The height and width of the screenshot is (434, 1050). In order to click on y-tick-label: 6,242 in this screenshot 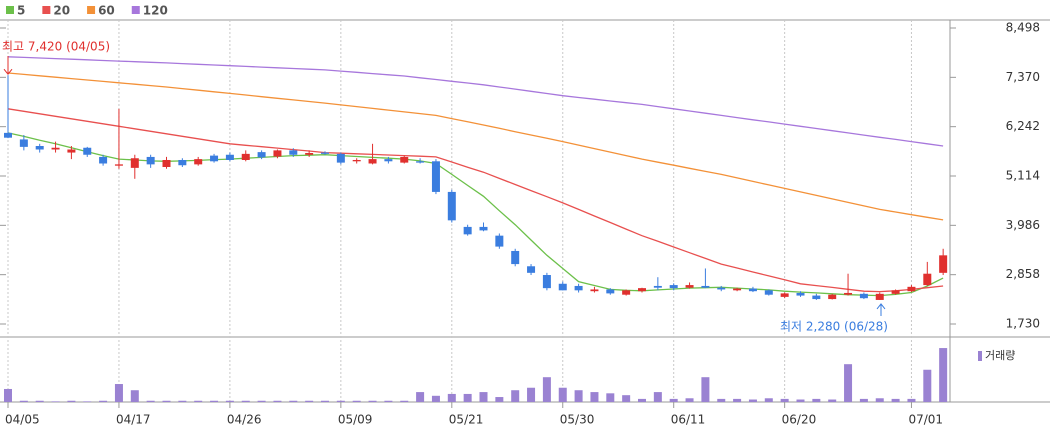, I will do `click(1023, 126)`.